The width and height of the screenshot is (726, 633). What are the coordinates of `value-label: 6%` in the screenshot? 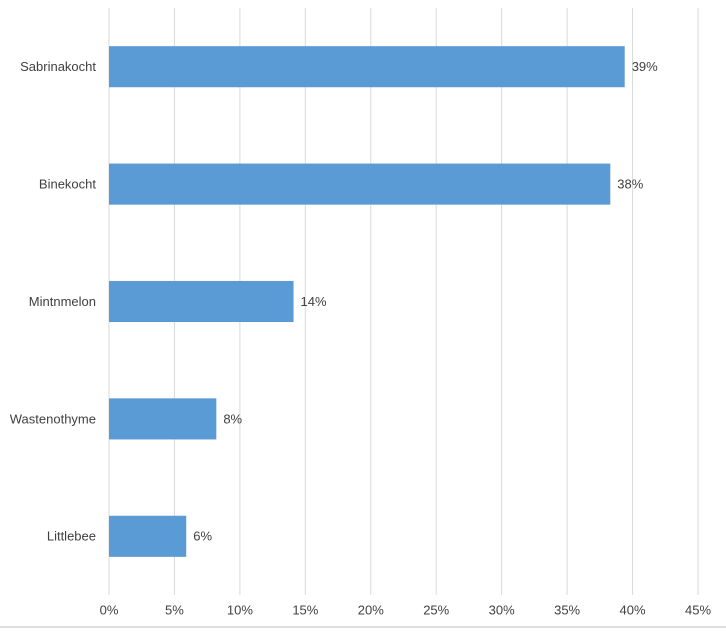 It's located at (202, 536).